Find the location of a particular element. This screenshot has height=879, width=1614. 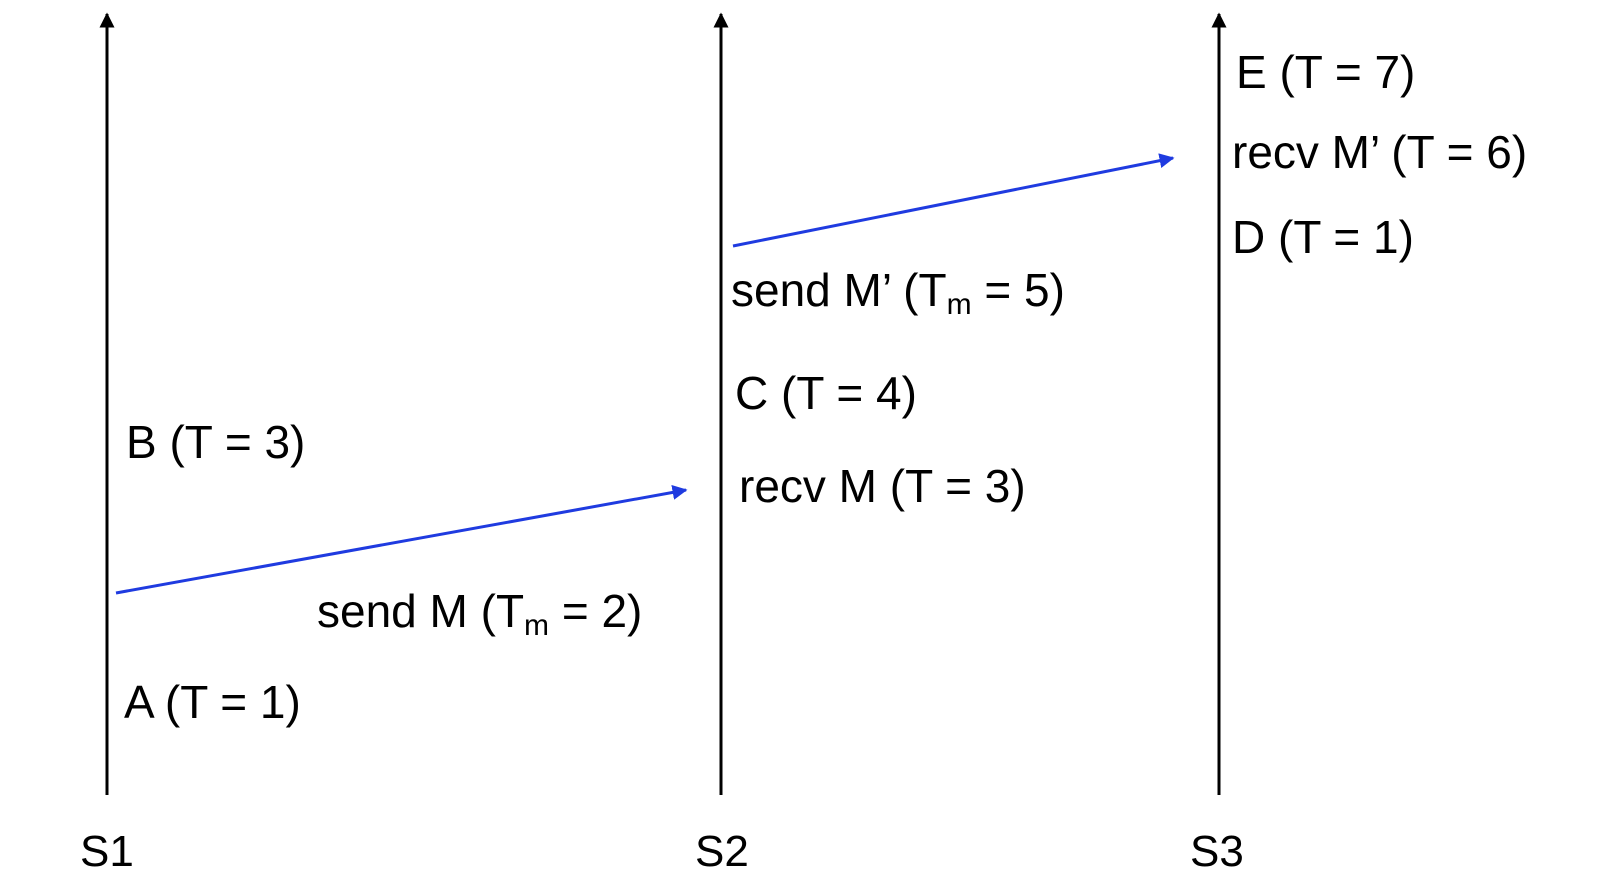

send-m-prime-prefix: send M’ (T is located at coordinates (839, 290).